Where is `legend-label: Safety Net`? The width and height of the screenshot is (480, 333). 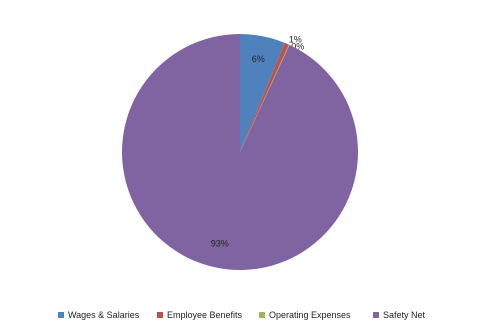
legend-label: Safety Net is located at coordinates (404, 315).